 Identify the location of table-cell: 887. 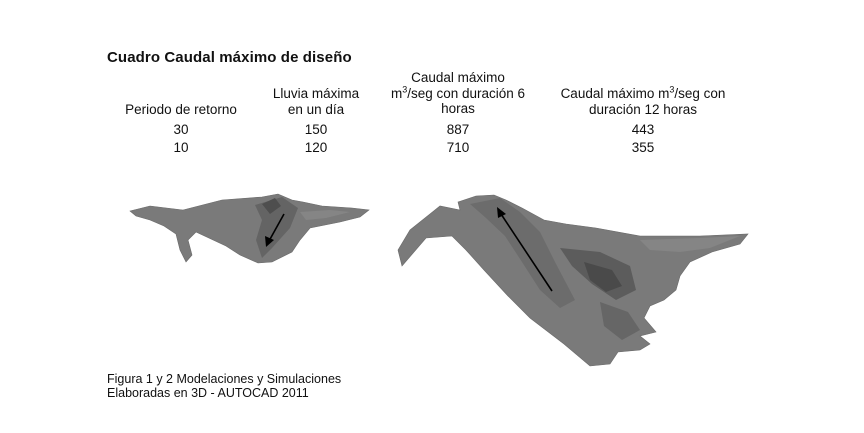
(458, 129).